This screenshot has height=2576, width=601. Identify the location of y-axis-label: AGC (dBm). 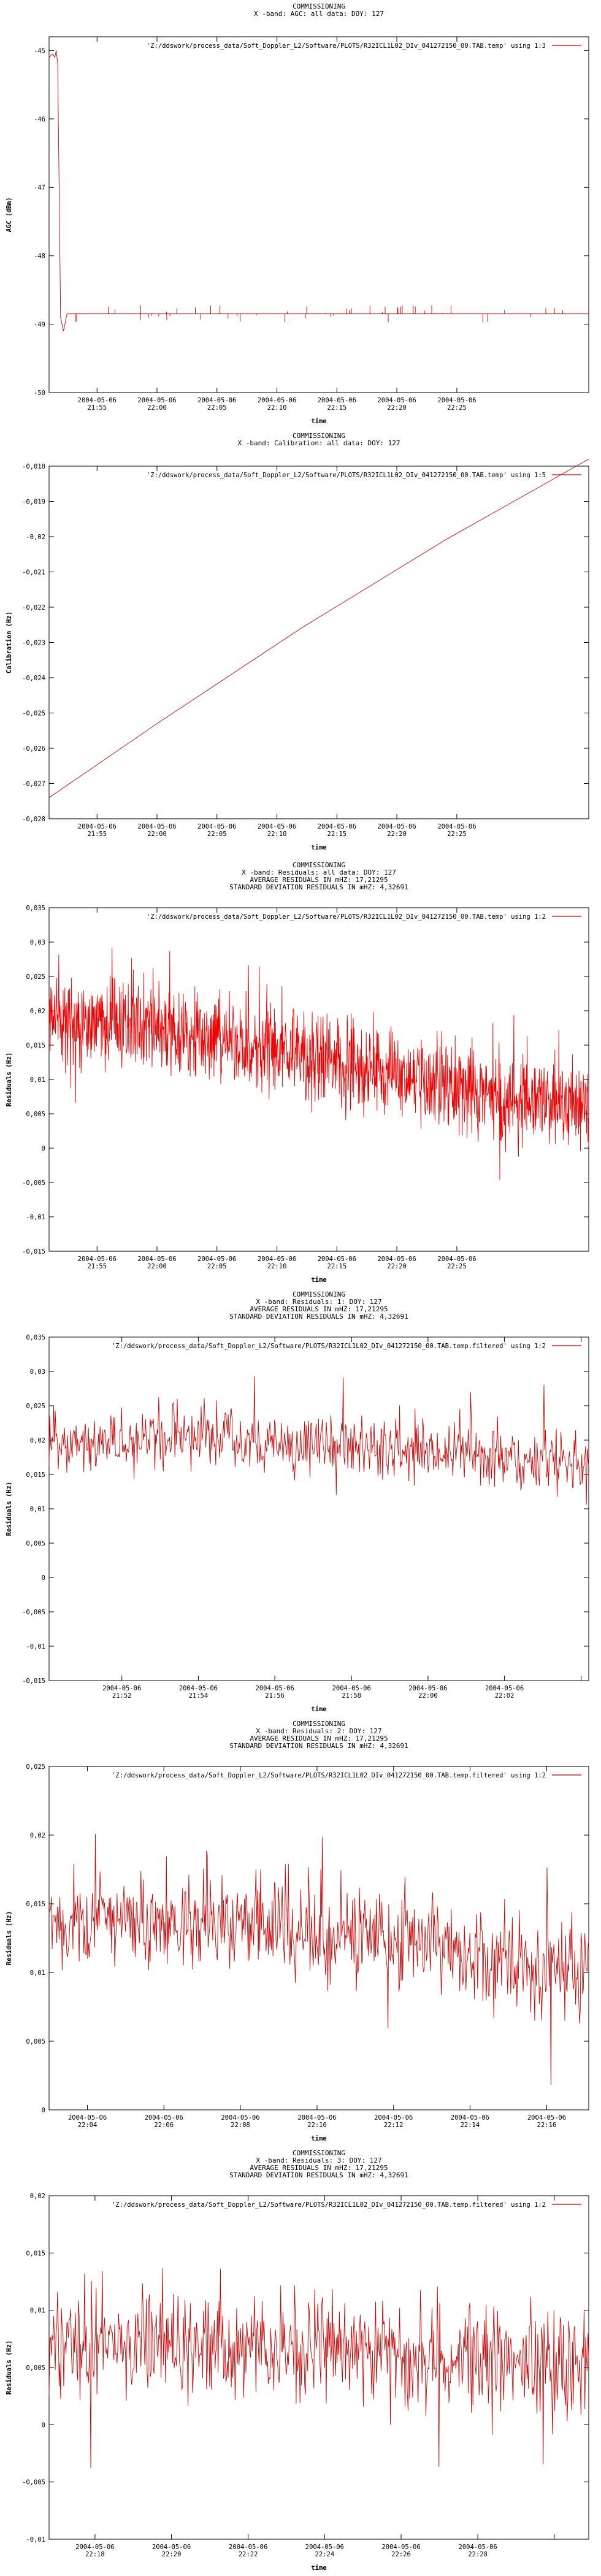
(9, 214).